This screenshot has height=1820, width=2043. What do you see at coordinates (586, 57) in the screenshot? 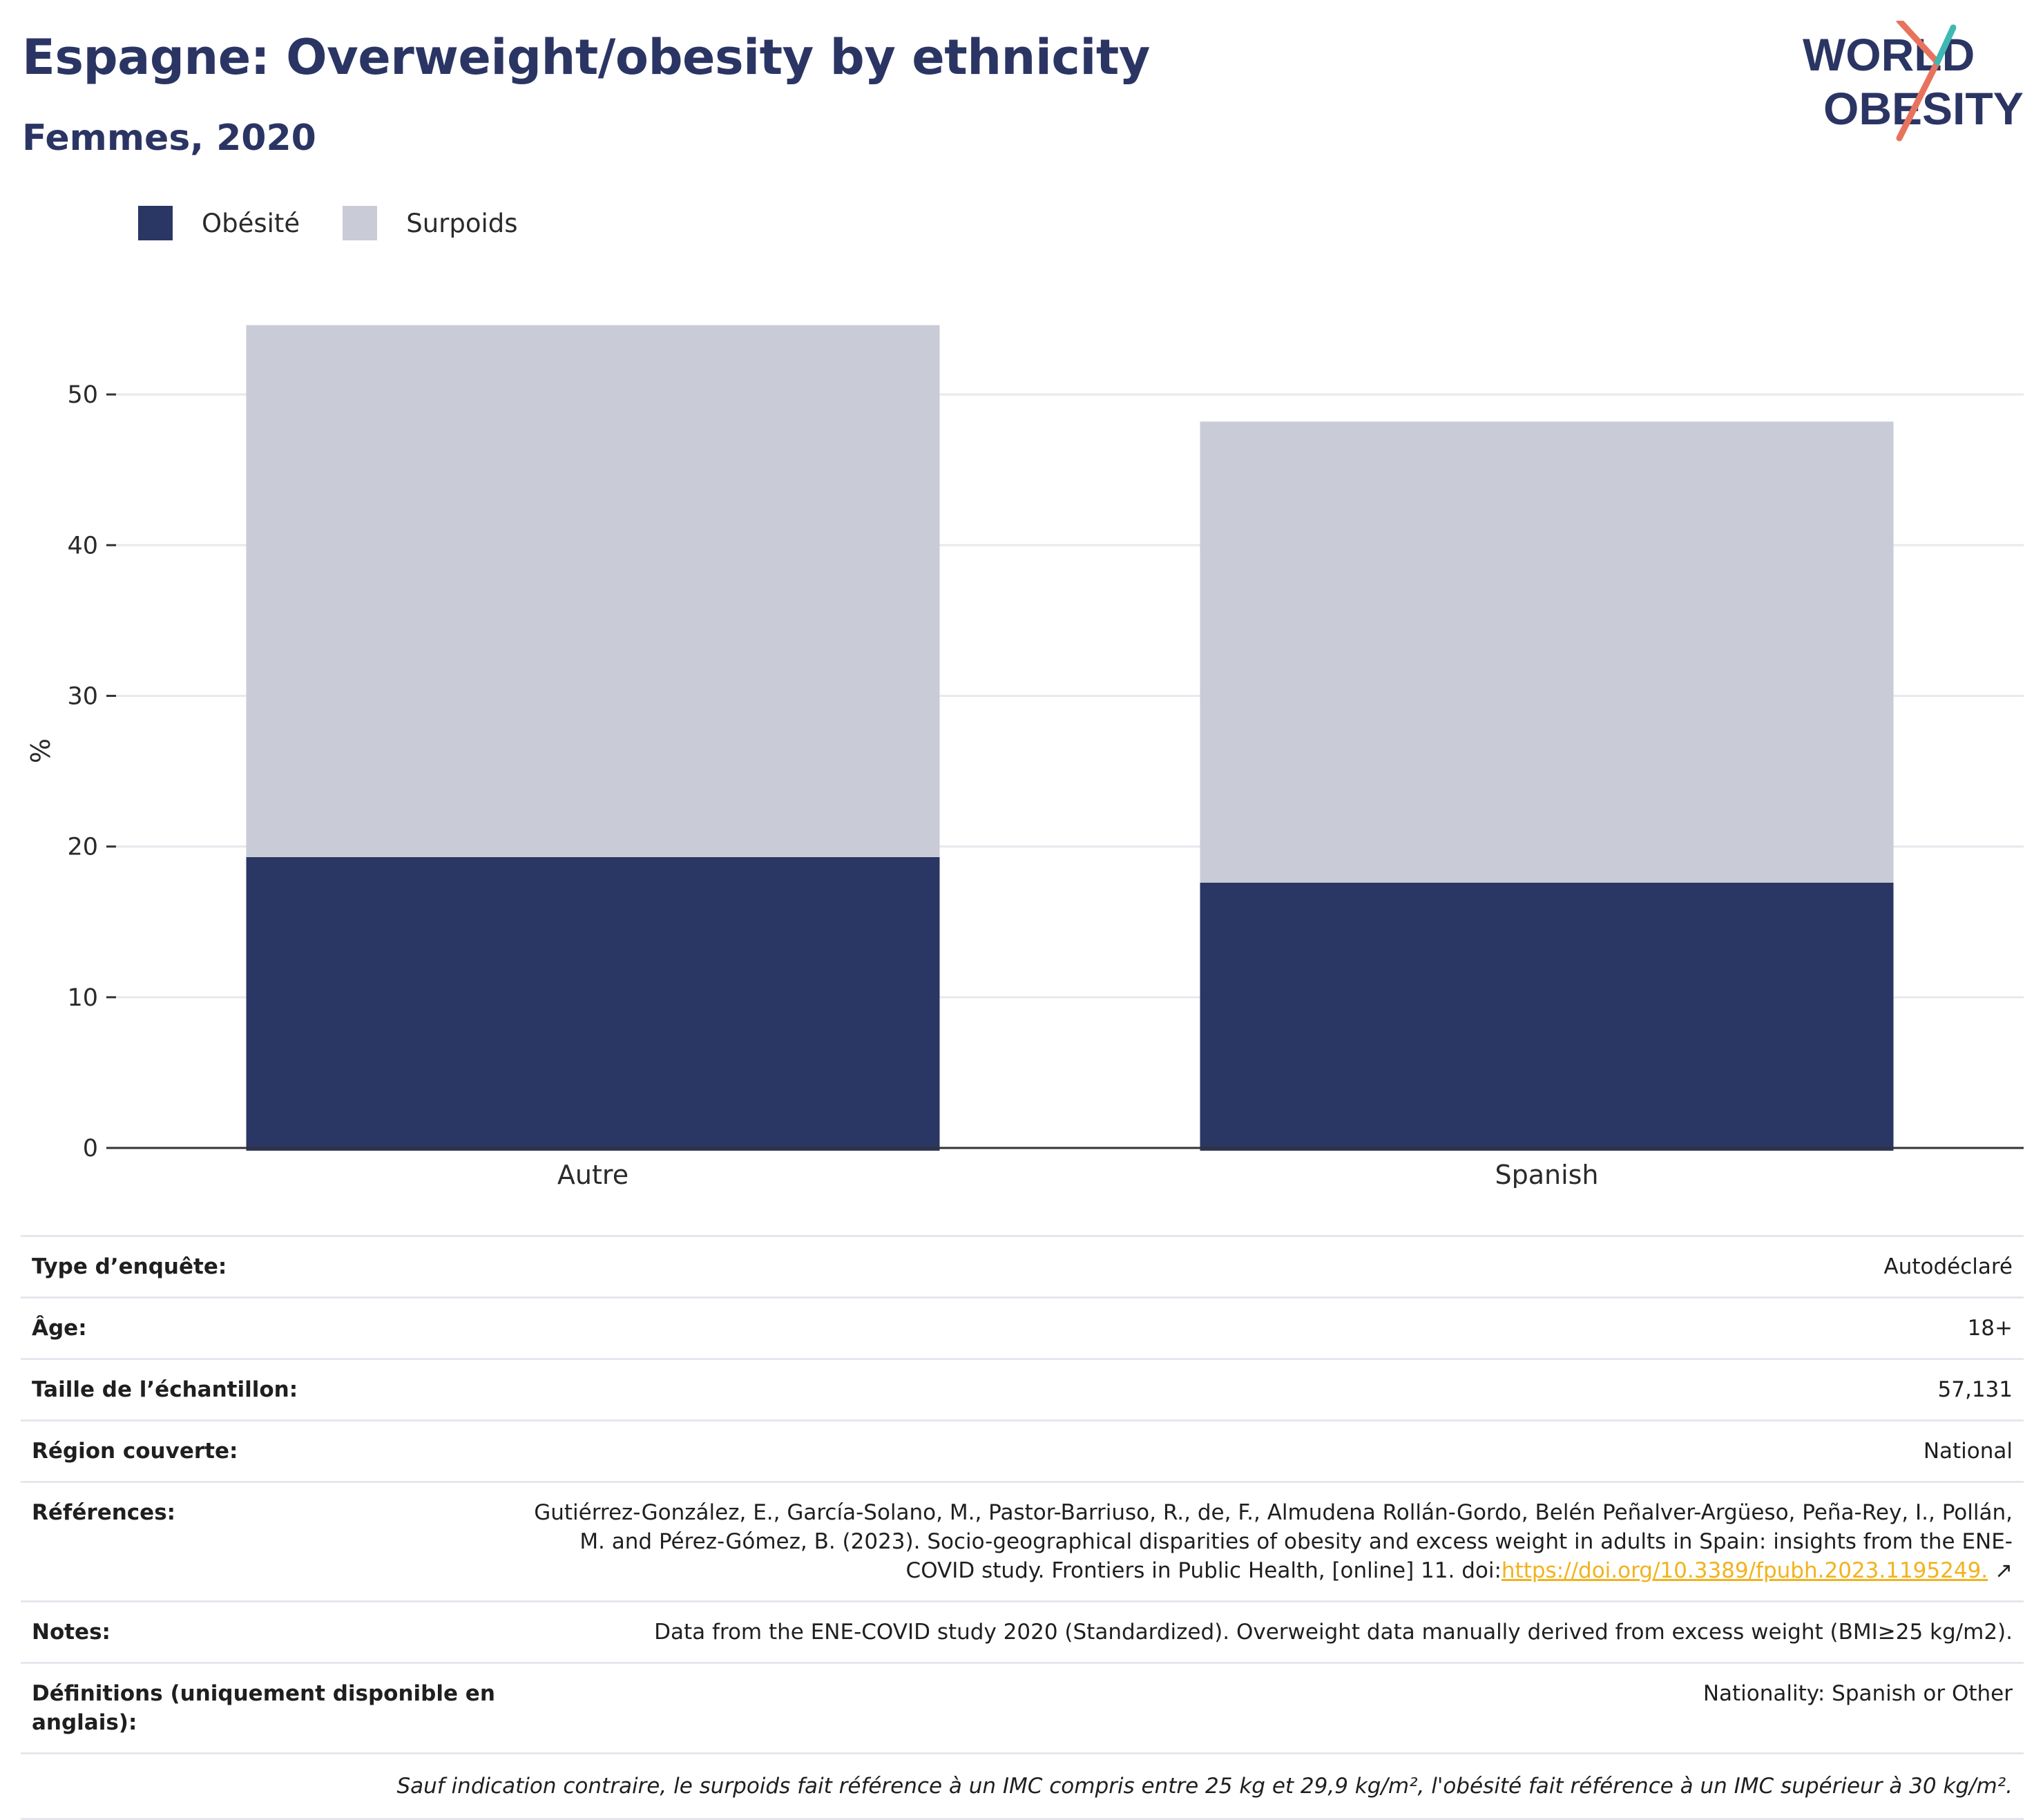
I see `chart-title: Espagne: Overweight/obesity by ethnicity` at bounding box center [586, 57].